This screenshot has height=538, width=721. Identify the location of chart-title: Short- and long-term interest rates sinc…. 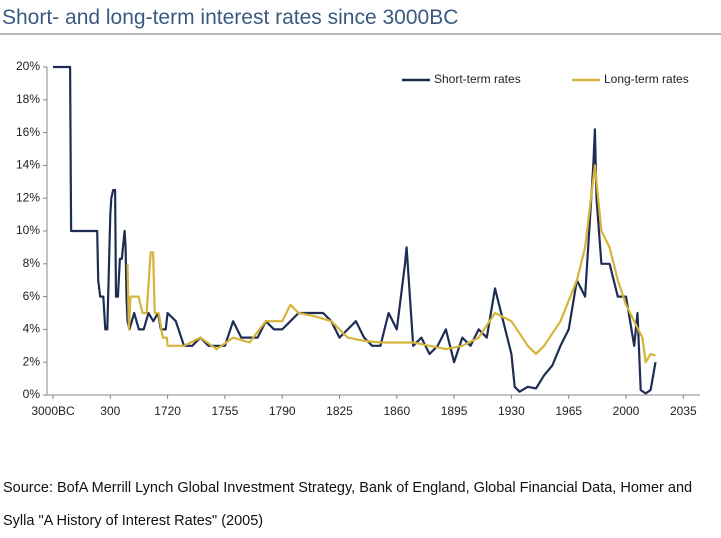
(230, 17).